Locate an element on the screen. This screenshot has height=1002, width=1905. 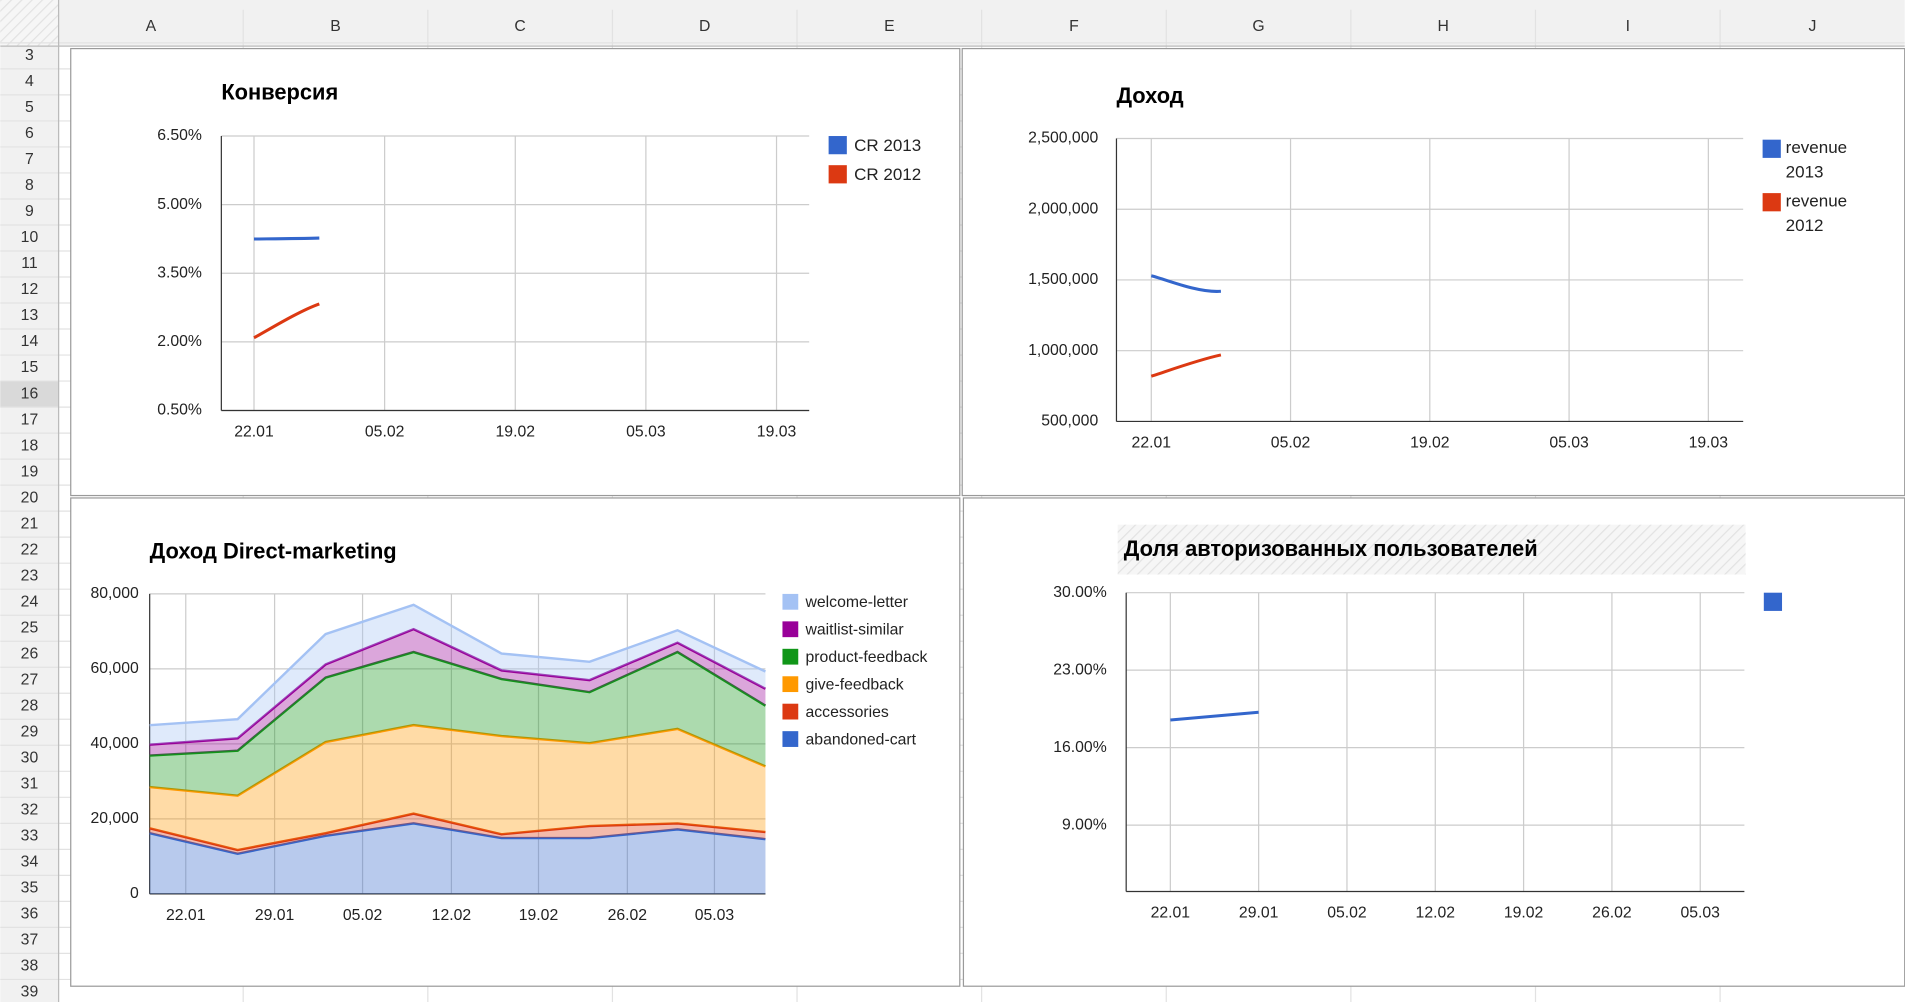
column-header-bar is located at coordinates (952, 23).